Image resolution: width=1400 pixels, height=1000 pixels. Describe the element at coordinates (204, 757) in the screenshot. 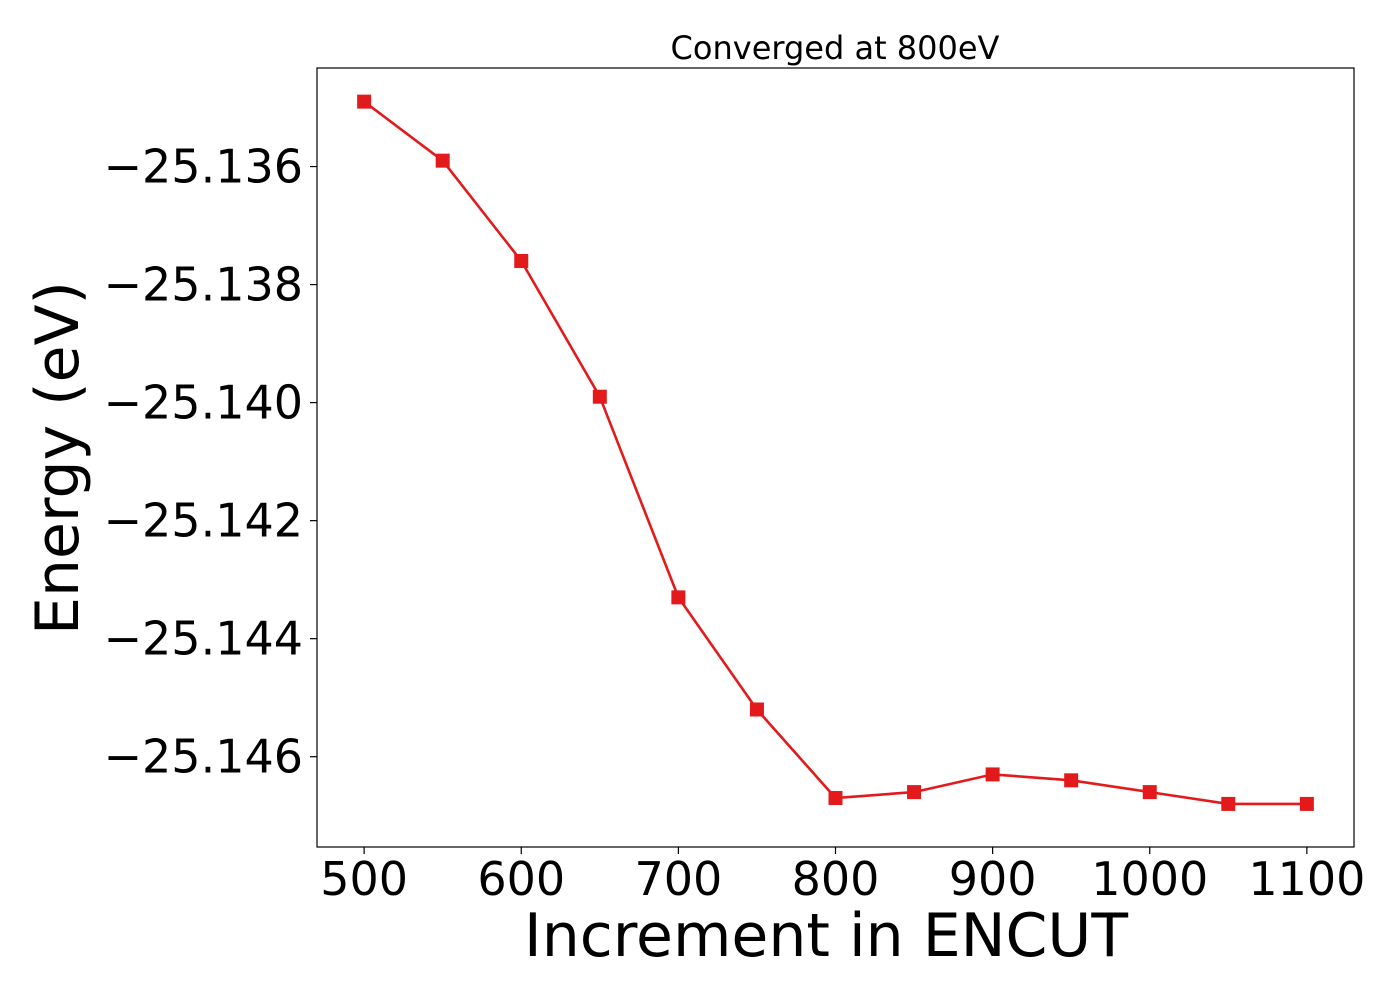

I see `y-tick-label: −25.146` at that location.